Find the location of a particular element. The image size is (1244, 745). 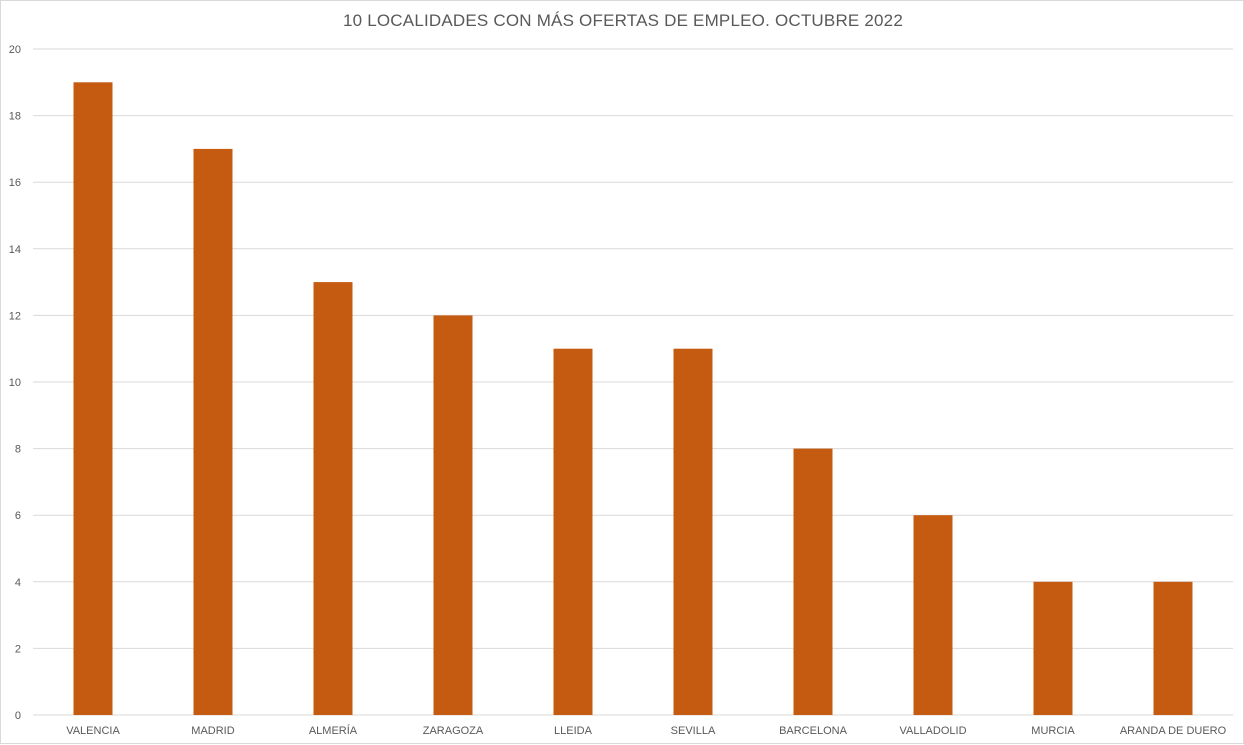

y-tick-label: 20 is located at coordinates (15, 50).